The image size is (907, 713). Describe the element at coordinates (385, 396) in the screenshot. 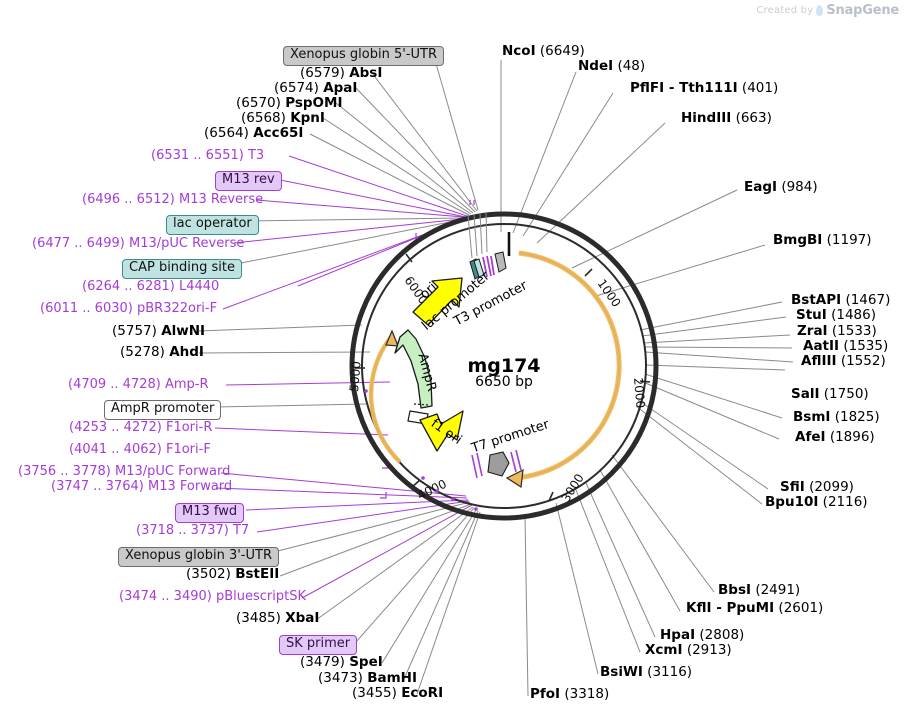

I see `ampr-arc-arrow` at that location.